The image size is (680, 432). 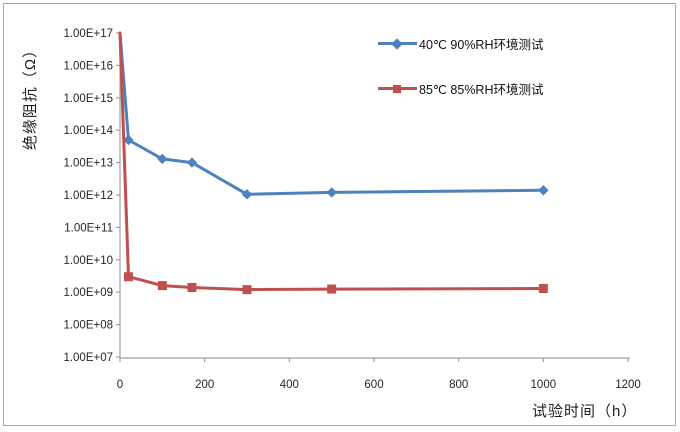 What do you see at coordinates (88, 293) in the screenshot?
I see `y-tick-label: 1.00E+09` at bounding box center [88, 293].